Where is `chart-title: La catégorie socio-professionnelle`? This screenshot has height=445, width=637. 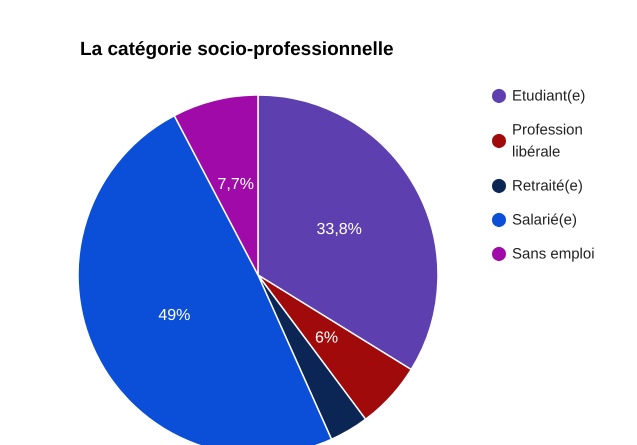 chart-title: La catégorie socio-professionnelle is located at coordinates (237, 49).